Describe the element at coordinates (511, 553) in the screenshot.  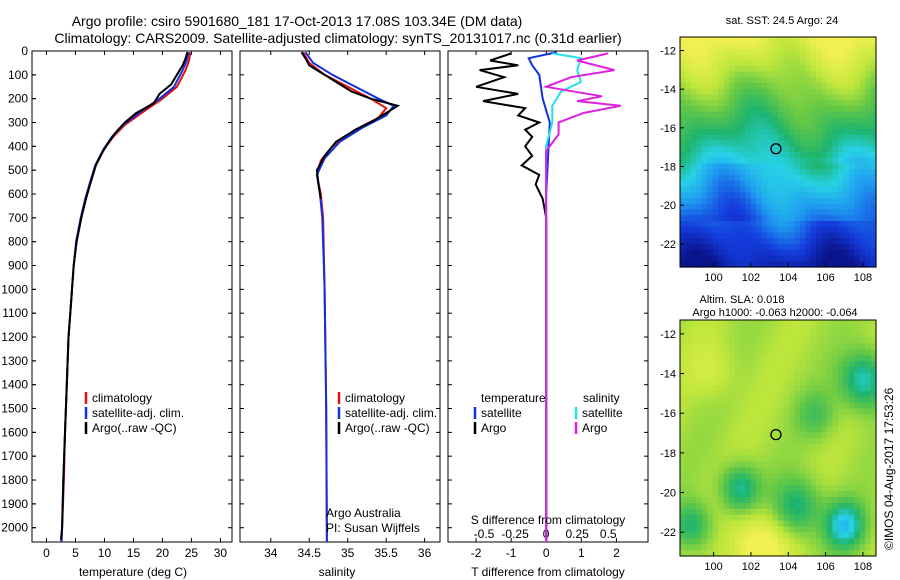
I see `x-tick-label: -1` at that location.